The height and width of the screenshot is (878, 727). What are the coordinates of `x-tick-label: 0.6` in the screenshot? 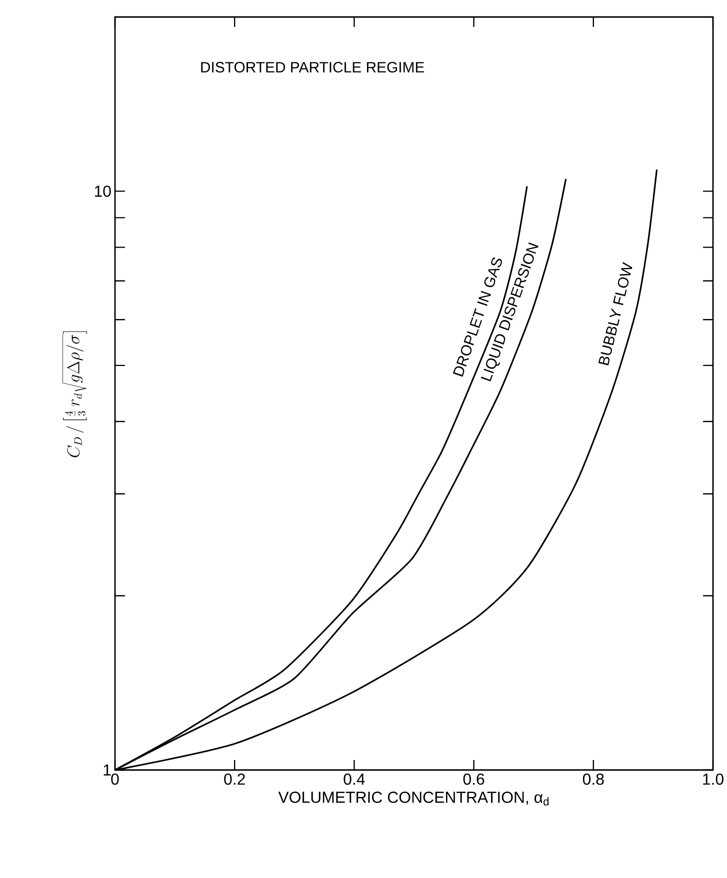 It's located at (473, 779).